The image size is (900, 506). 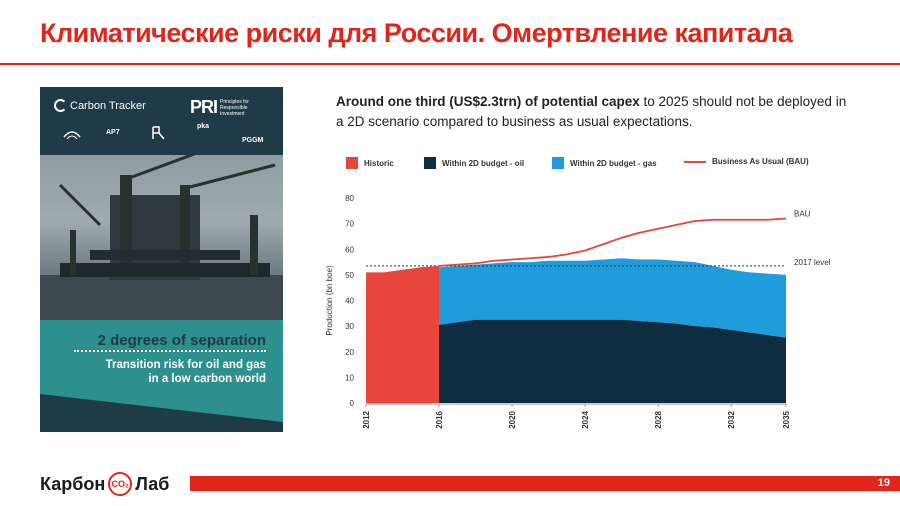 I want to click on pri-logo-text: Principles for Responsible Investment, so click(x=234, y=107).